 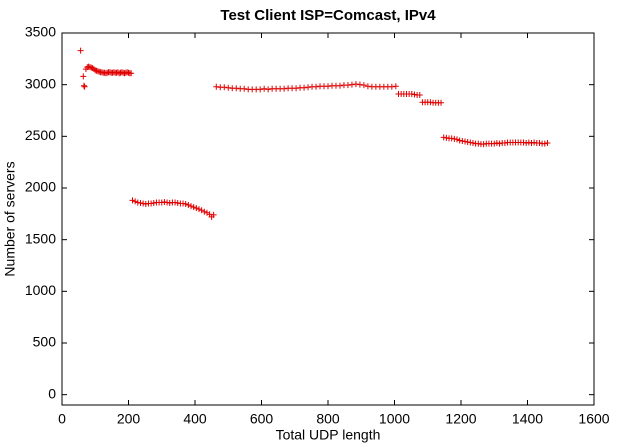 I want to click on x-tick-label: 1200, so click(x=460, y=419).